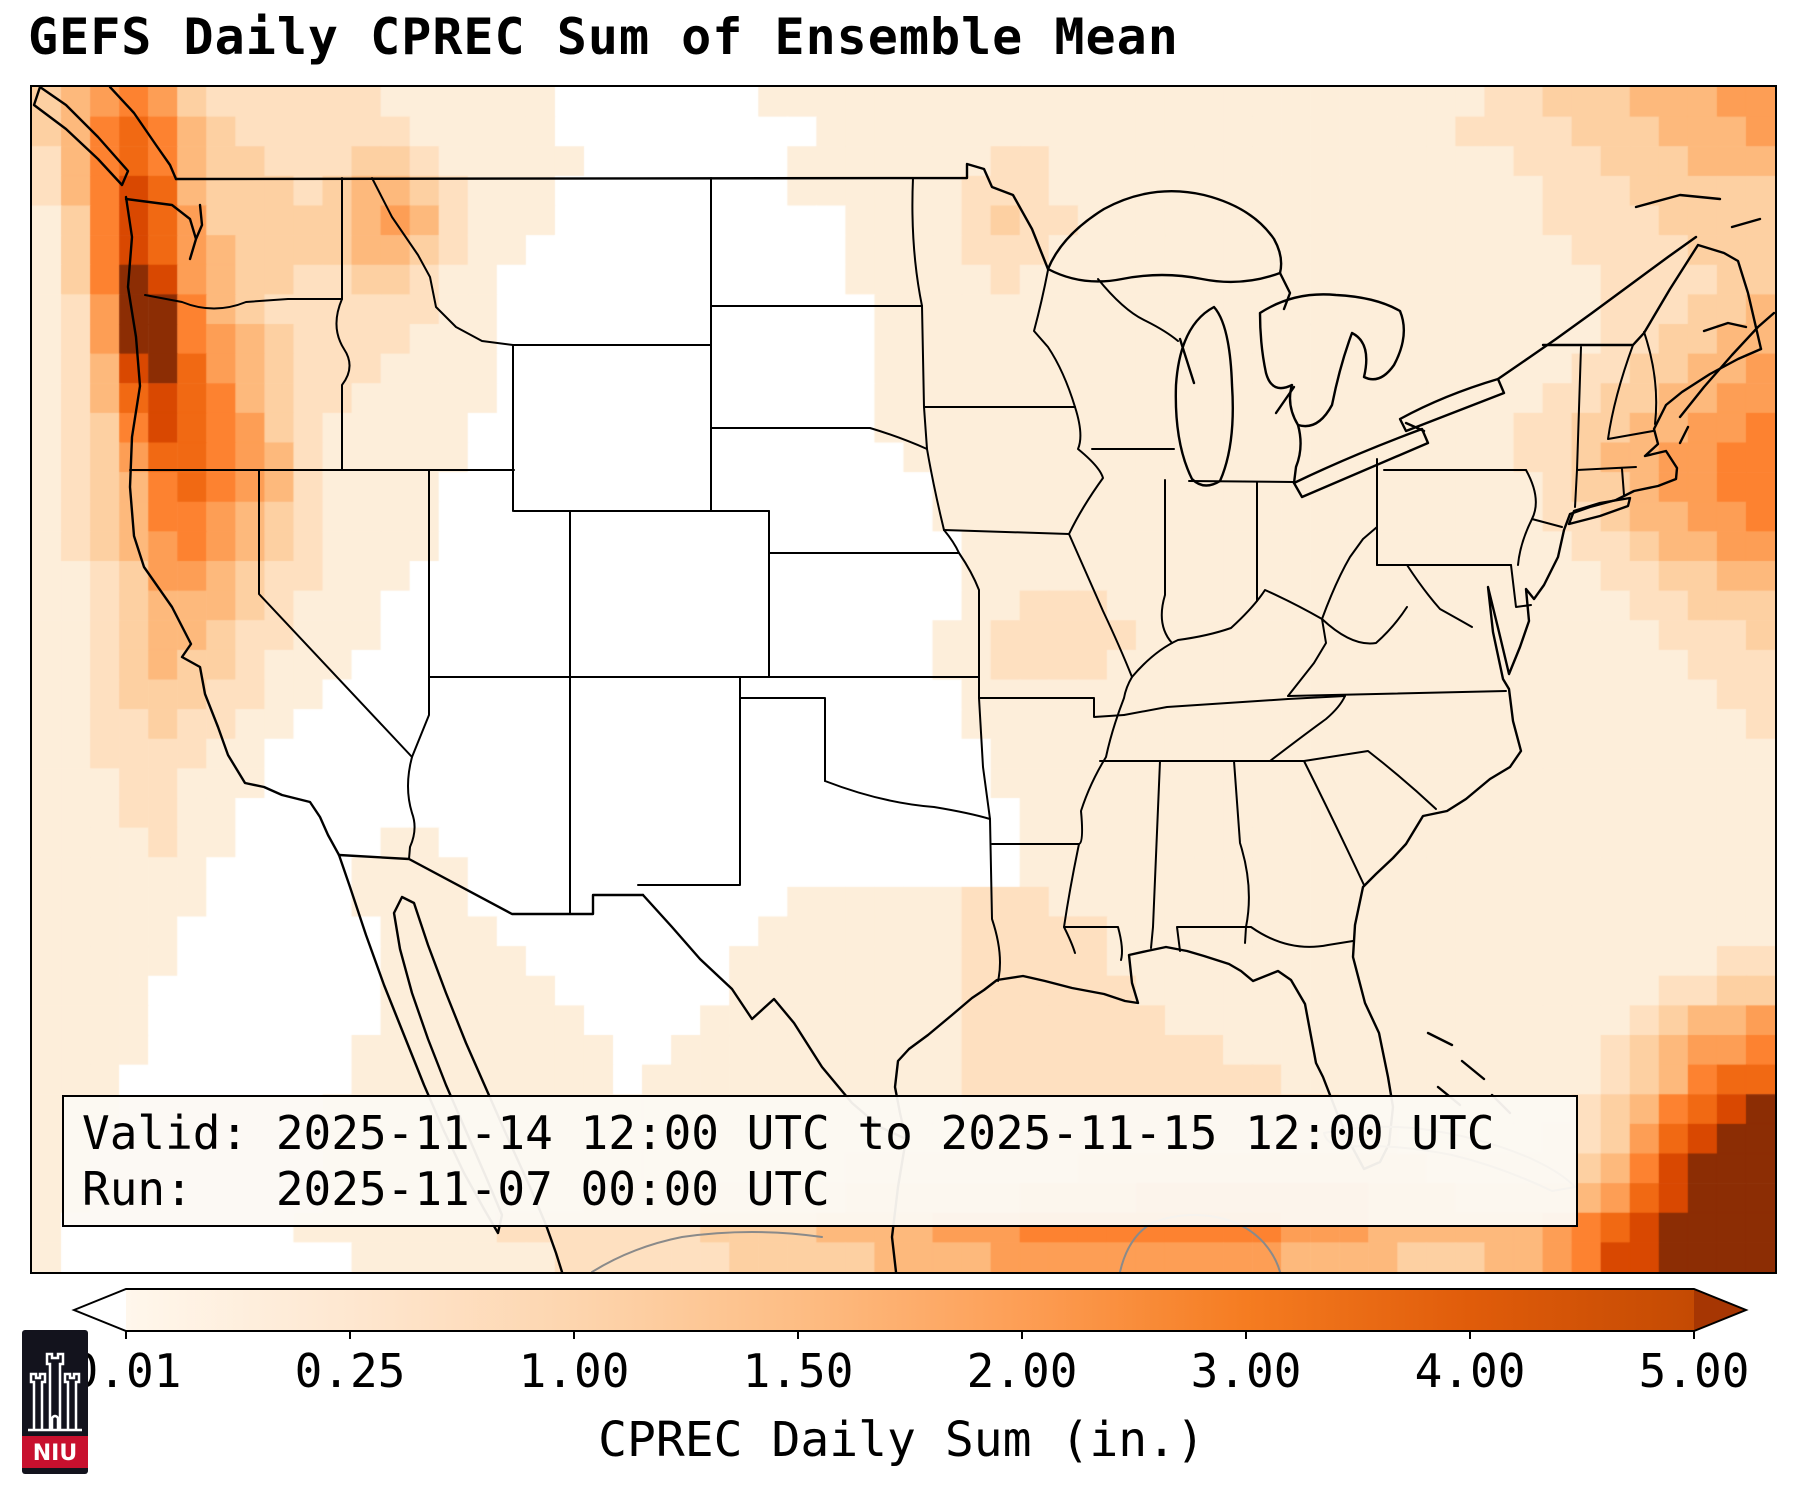 This screenshot has width=1803, height=1500. I want to click on colorbar-tick-label: 4.00, so click(1470, 1371).